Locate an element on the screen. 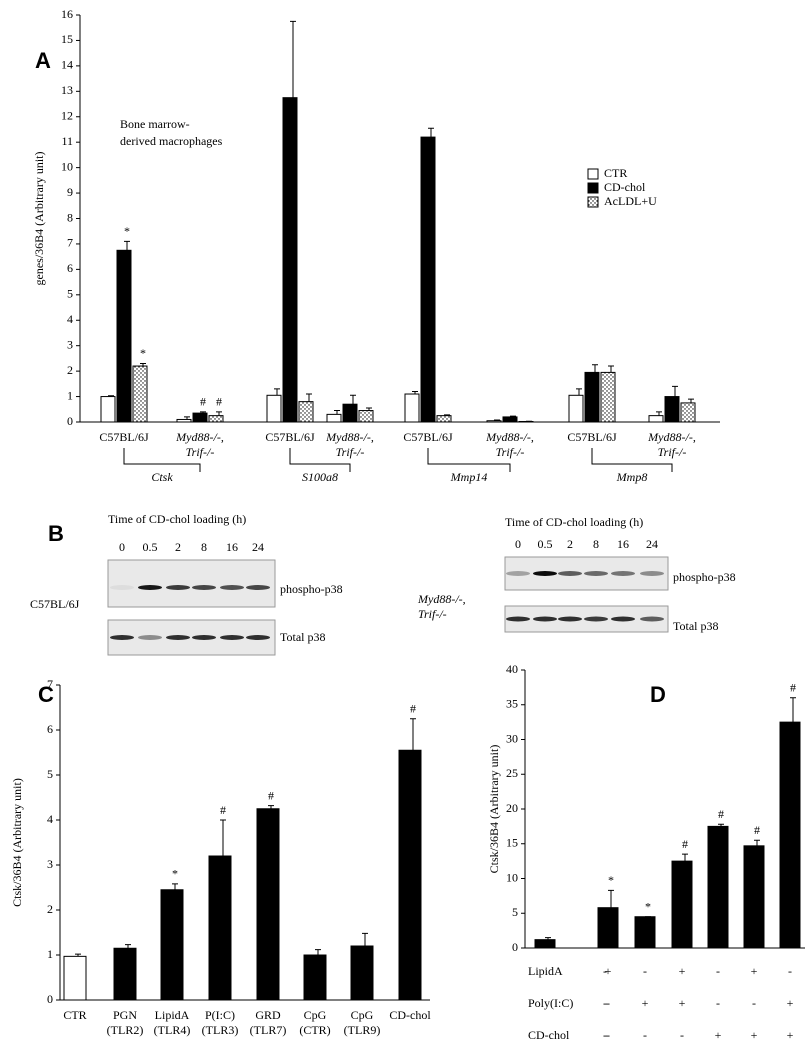 This screenshot has width=812, height=1050. x-tick-label: (CTR) is located at coordinates (314, 1030).